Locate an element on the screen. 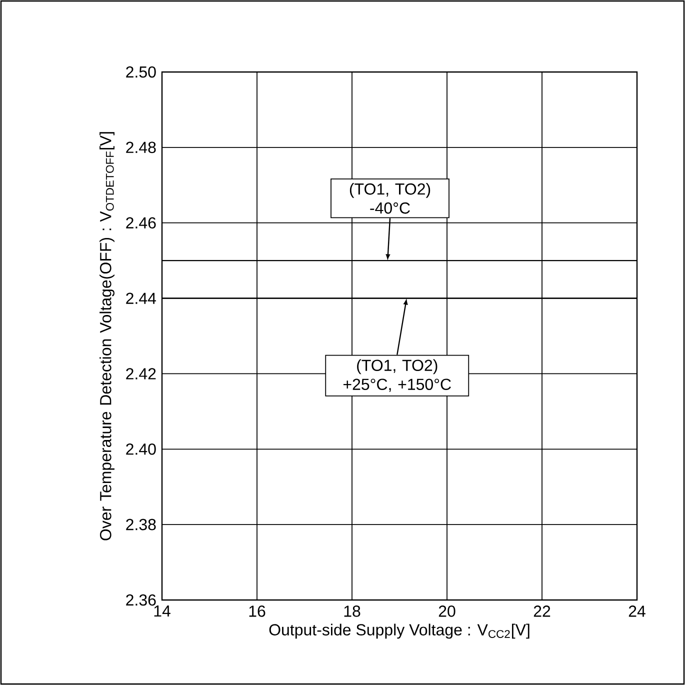 Image resolution: width=685 pixels, height=685 pixels. y-tick-label: 2.48 is located at coordinates (141, 148).